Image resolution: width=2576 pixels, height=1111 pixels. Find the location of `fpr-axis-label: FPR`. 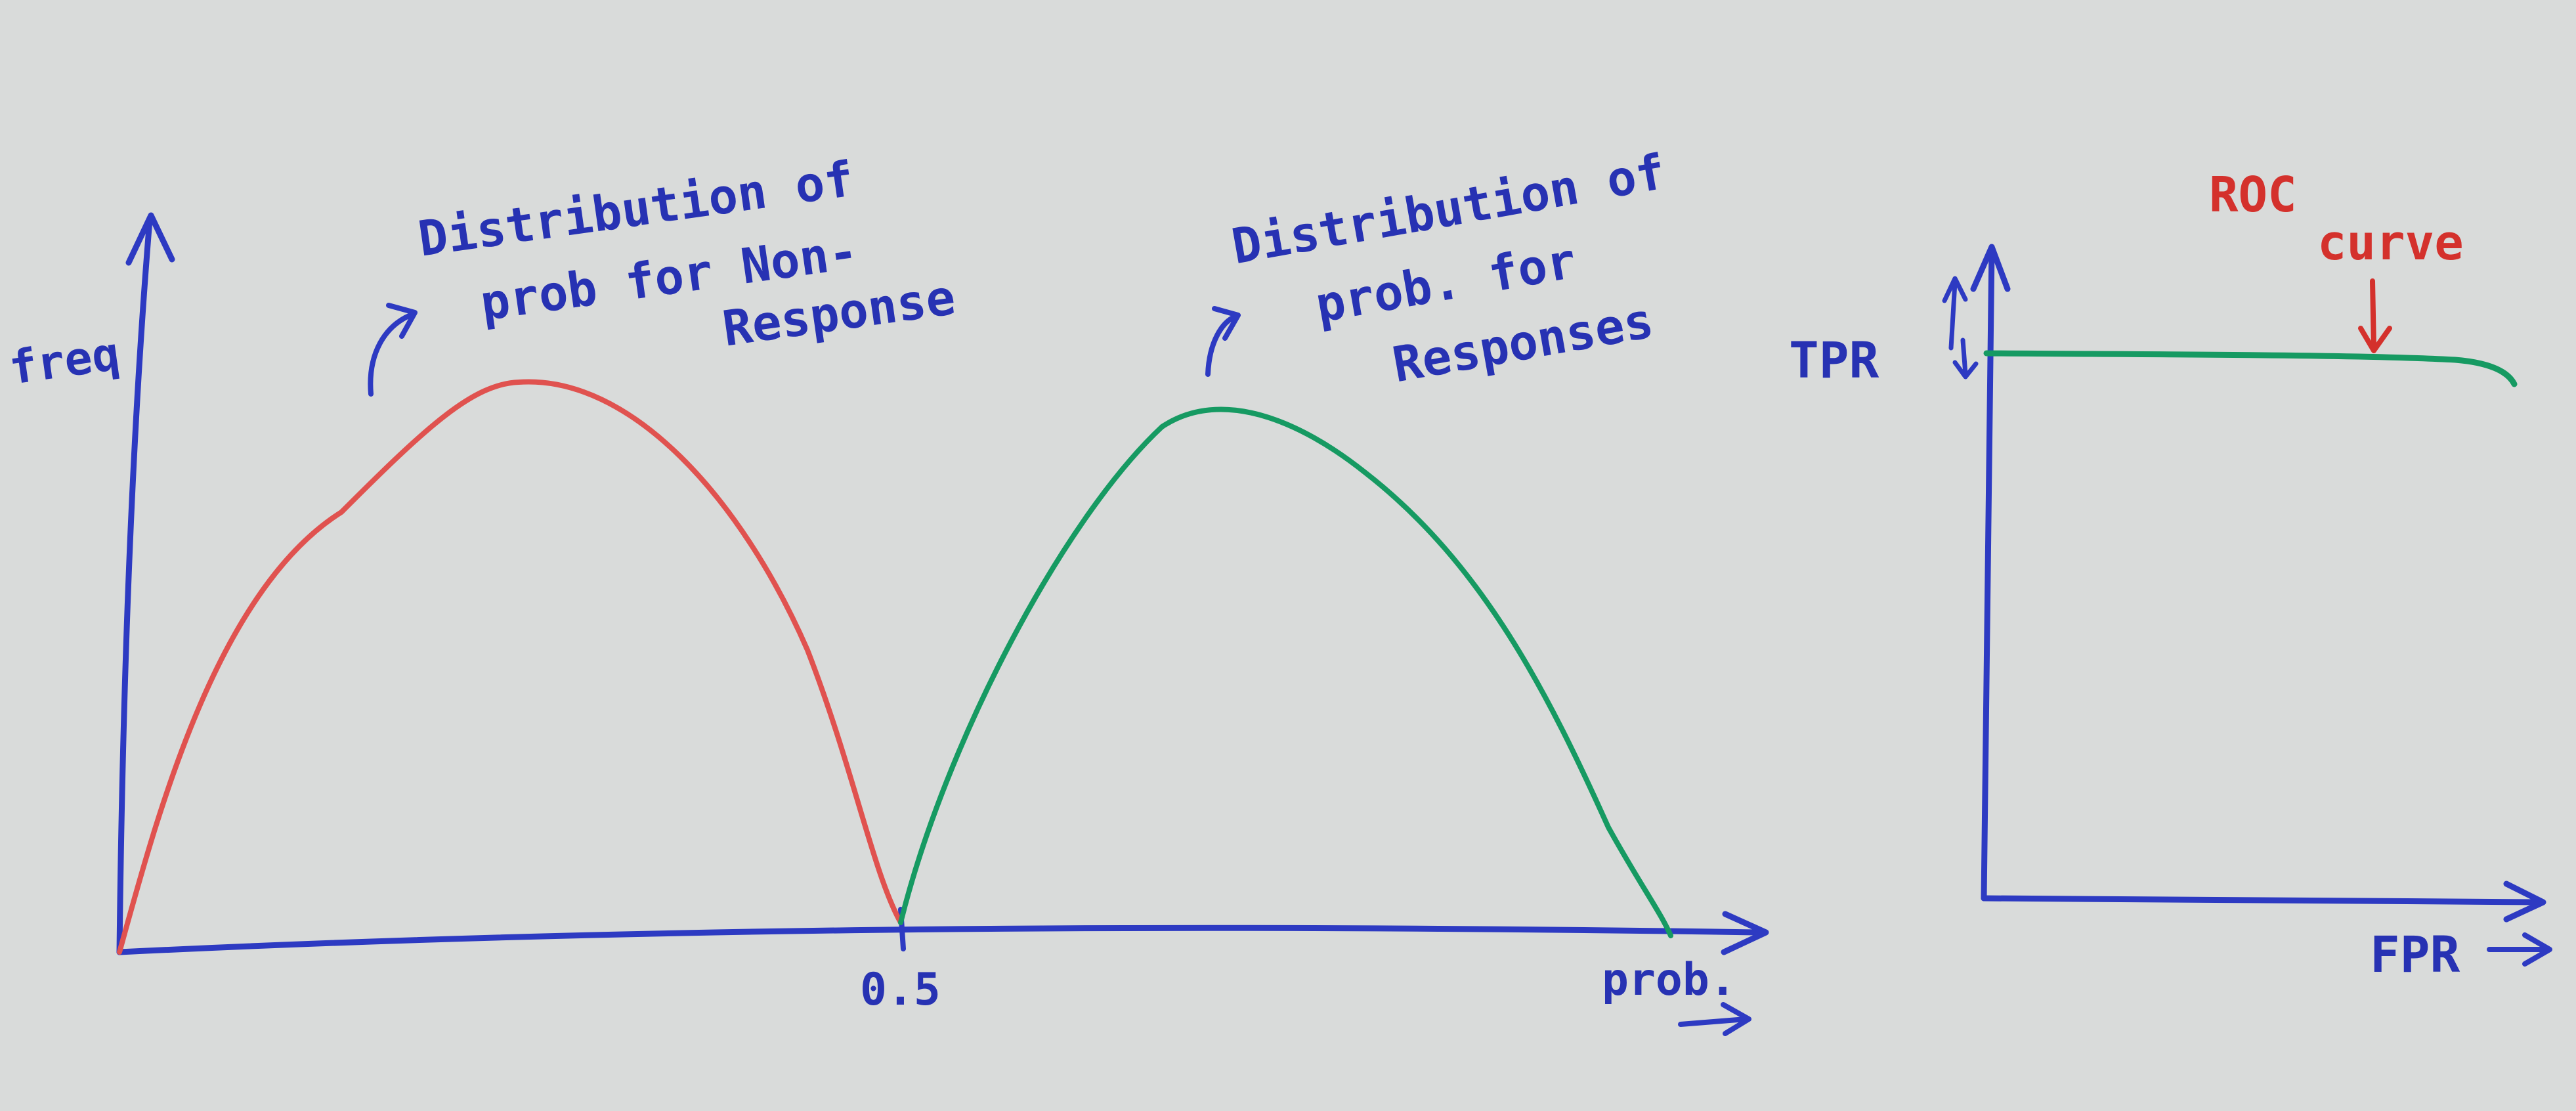

fpr-axis-label: FPR is located at coordinates (2415, 954).